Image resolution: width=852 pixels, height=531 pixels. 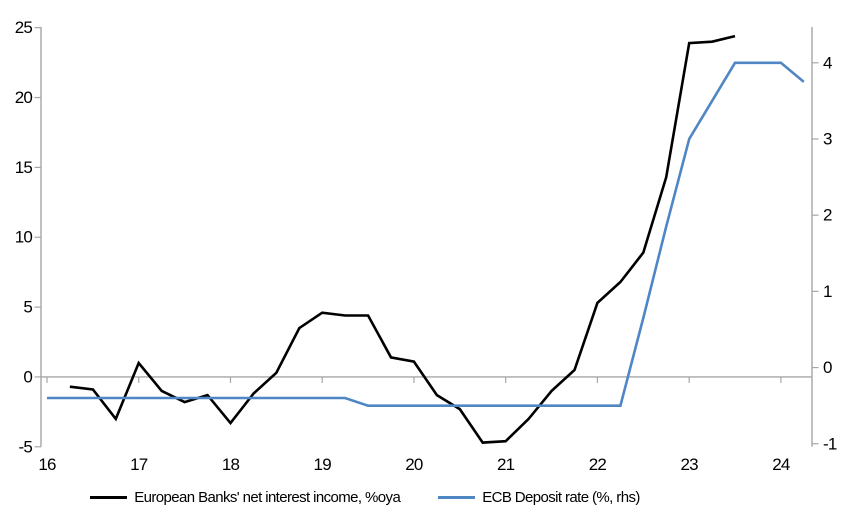 What do you see at coordinates (561, 497) in the screenshot?
I see `legend-label-ecb-deposit-rate: ECB Deposit rate (%, rhs)` at bounding box center [561, 497].